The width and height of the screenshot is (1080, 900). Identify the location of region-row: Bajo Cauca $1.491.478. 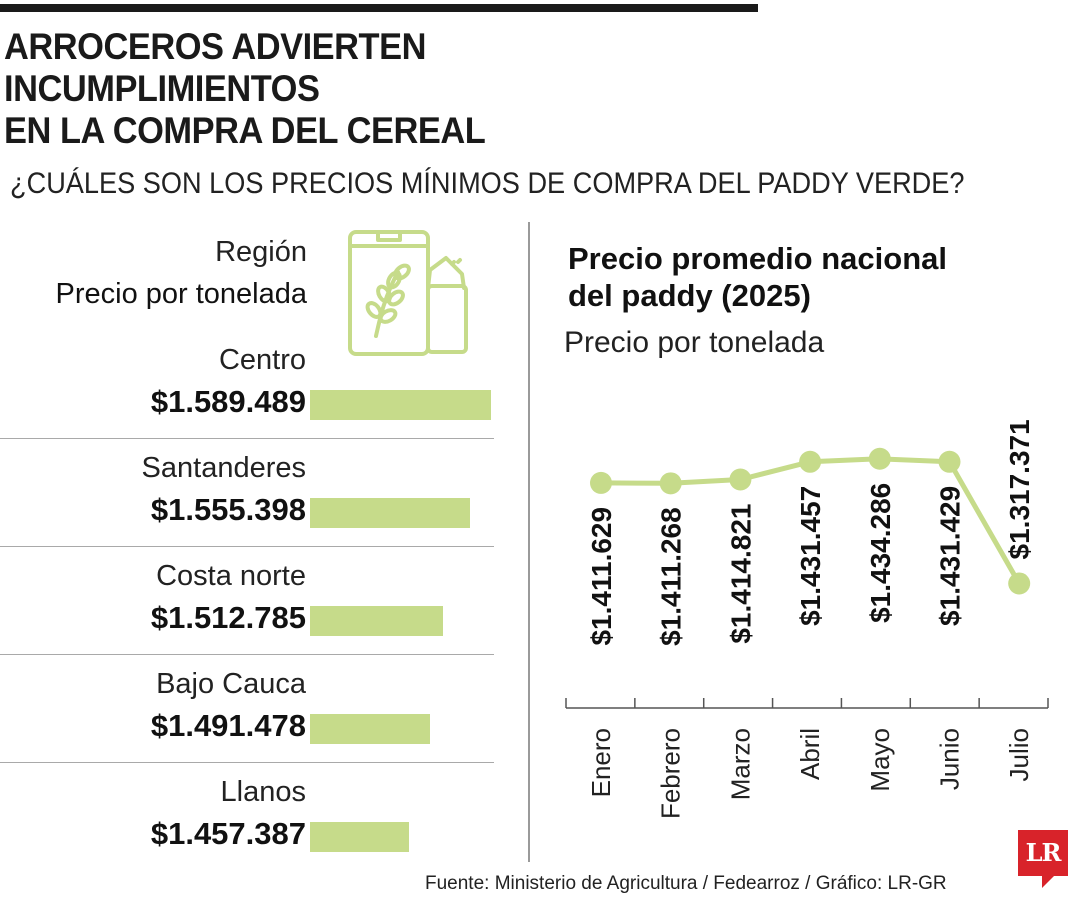
(247, 716).